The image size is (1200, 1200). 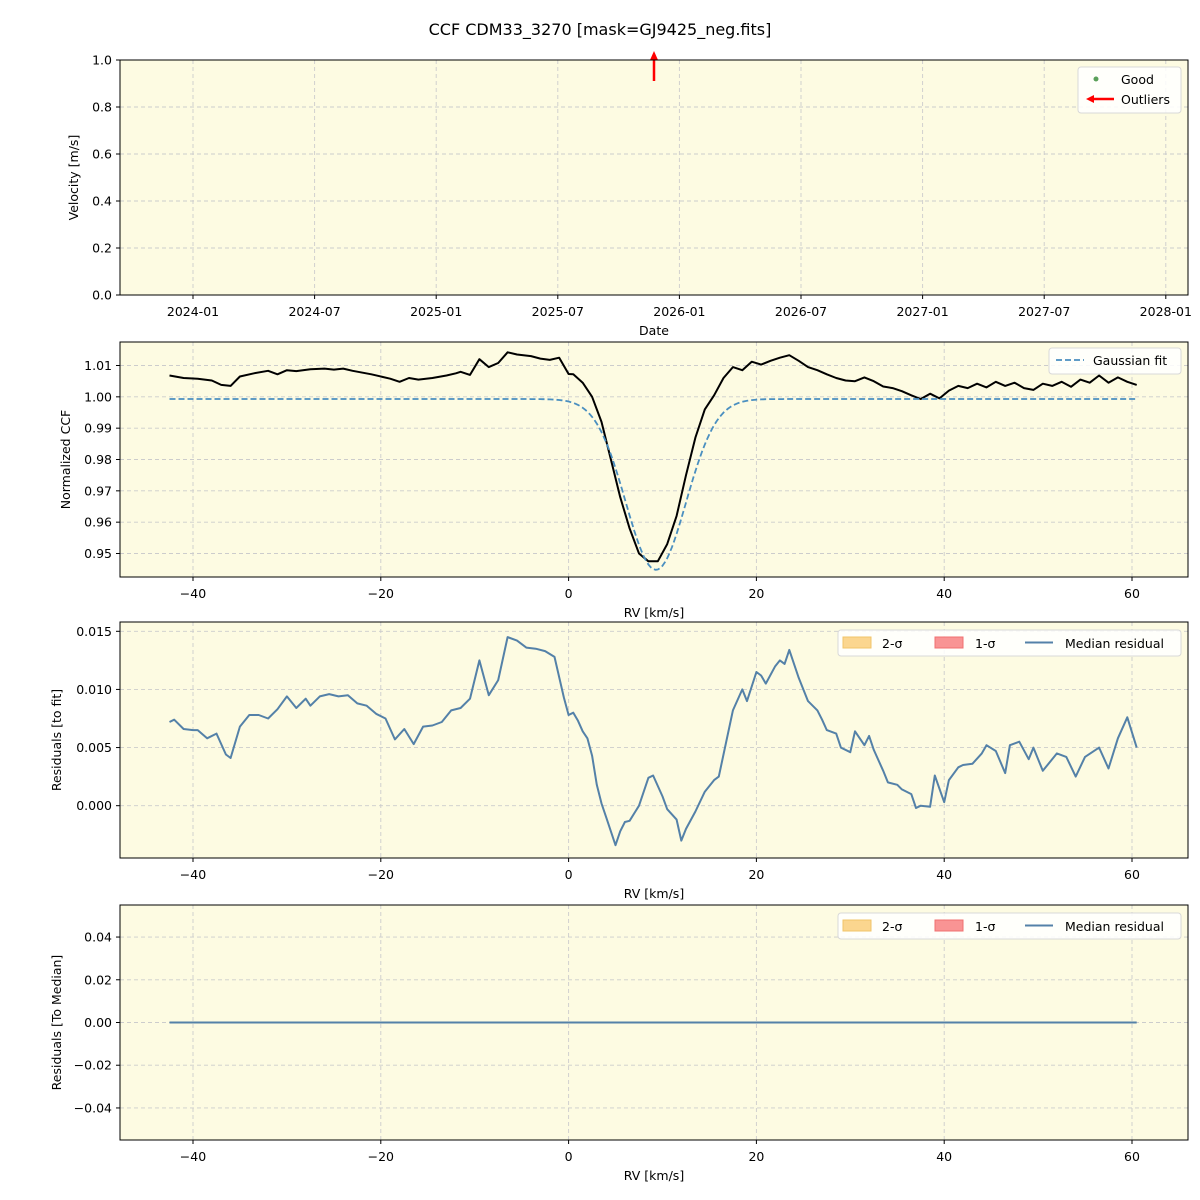 What do you see at coordinates (65, 460) in the screenshot?
I see `y-axis-label: Normalized CCF` at bounding box center [65, 460].